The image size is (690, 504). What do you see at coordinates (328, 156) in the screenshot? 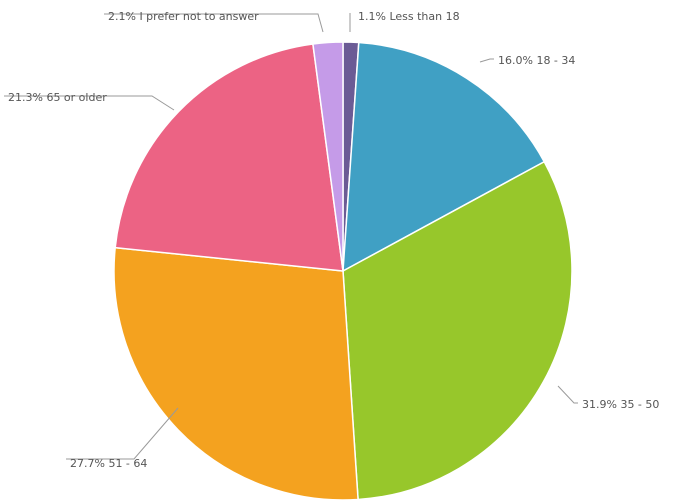
I see `pie-slice-i-prefer-not-to-answer` at bounding box center [328, 156].